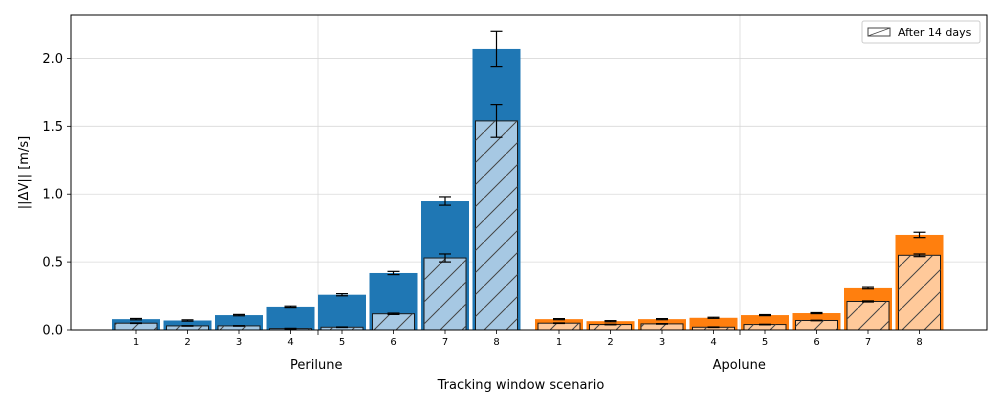 This screenshot has height=408, width=1002. What do you see at coordinates (521, 385) in the screenshot?
I see `x-axis-label: Tracking window scenario` at bounding box center [521, 385].